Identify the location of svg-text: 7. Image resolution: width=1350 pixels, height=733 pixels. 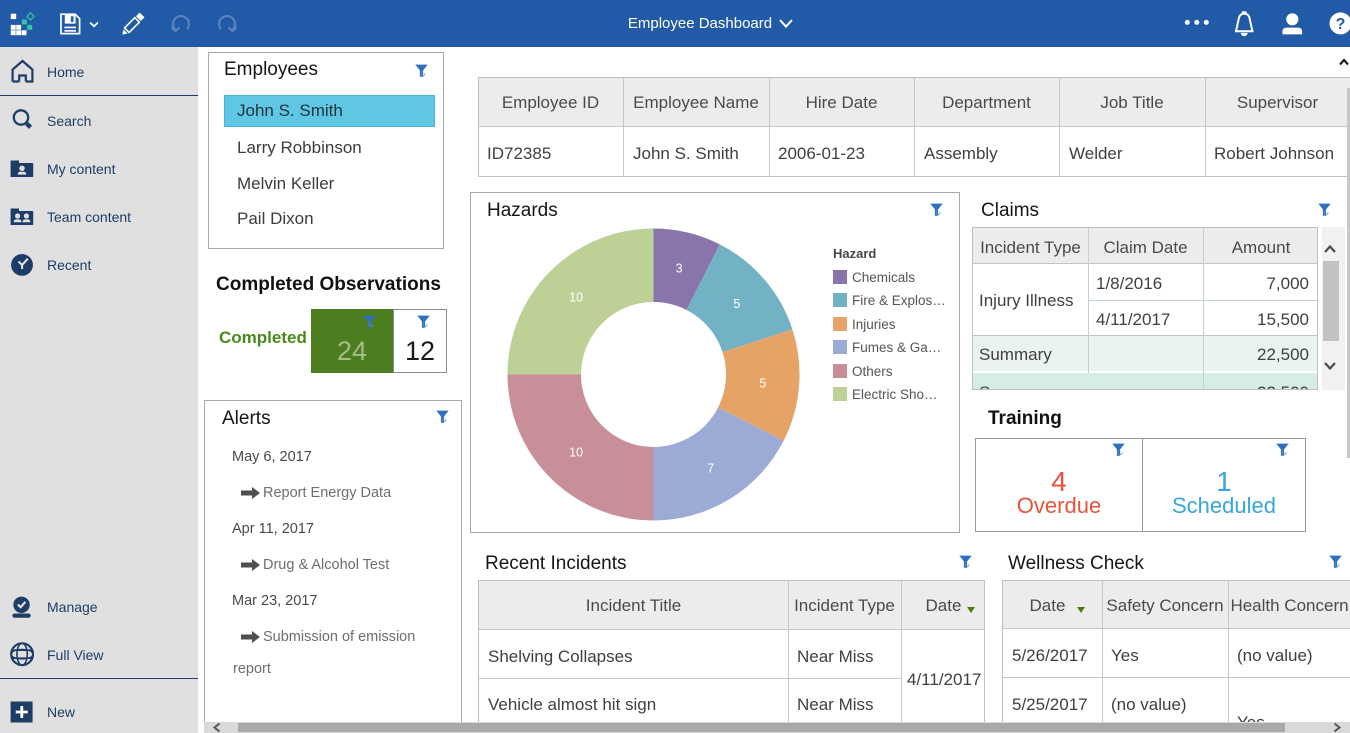
(710, 468).